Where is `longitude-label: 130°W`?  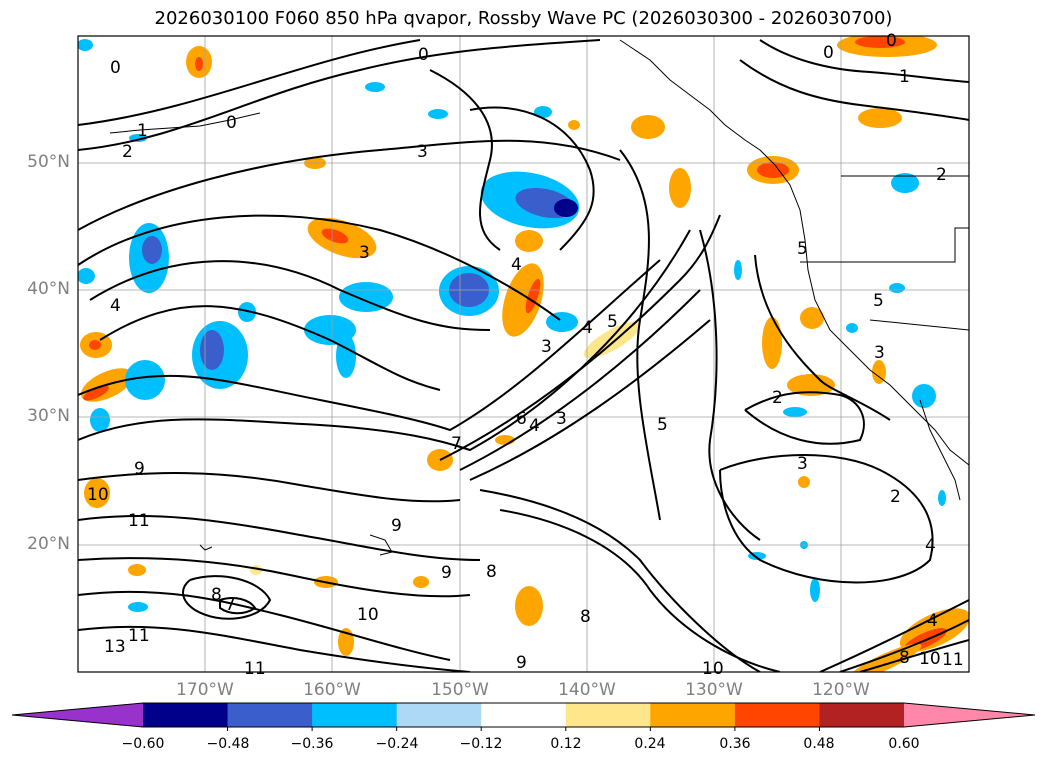 longitude-label: 130°W is located at coordinates (714, 690).